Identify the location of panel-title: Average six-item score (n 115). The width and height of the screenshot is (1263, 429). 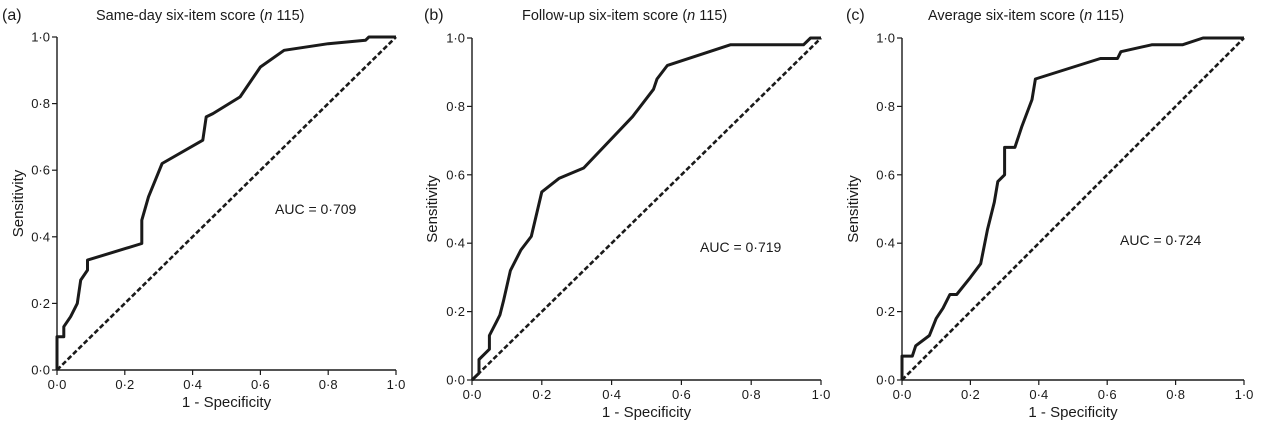
(1026, 16).